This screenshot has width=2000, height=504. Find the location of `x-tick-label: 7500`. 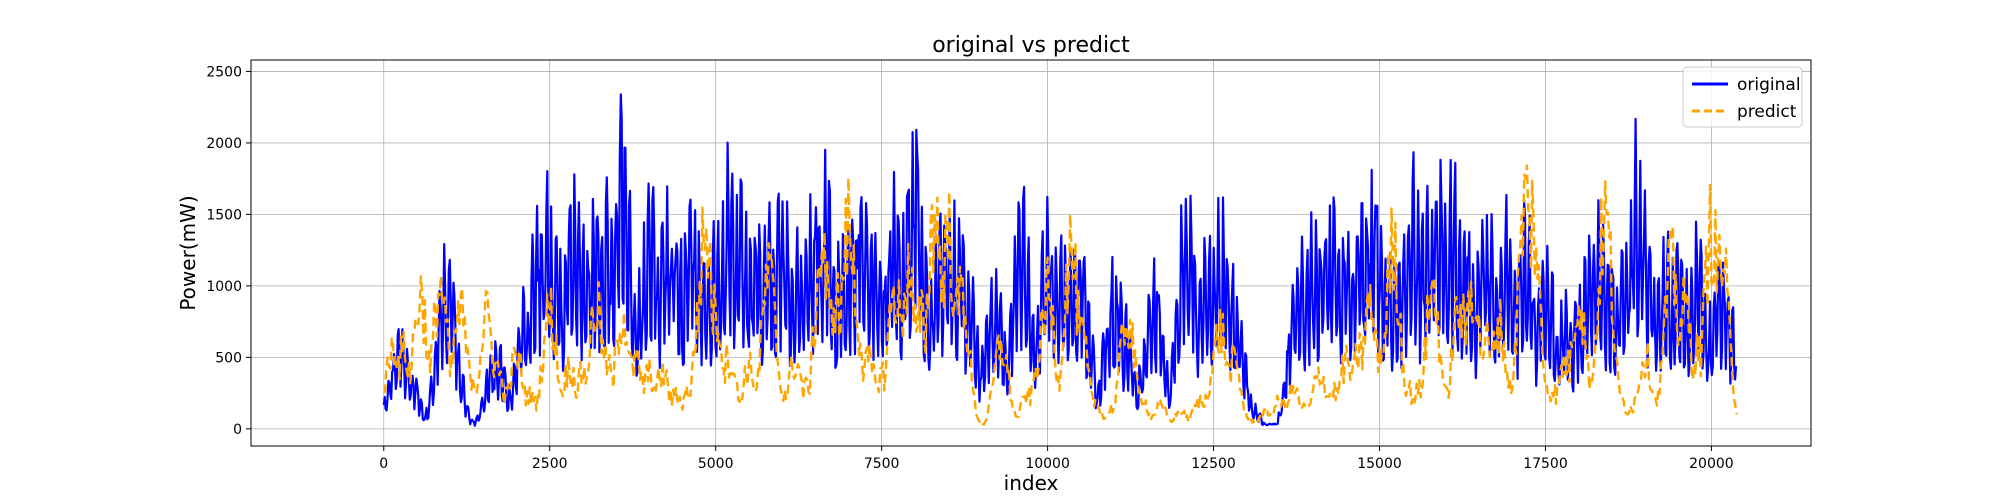

x-tick-label: 7500 is located at coordinates (882, 464).